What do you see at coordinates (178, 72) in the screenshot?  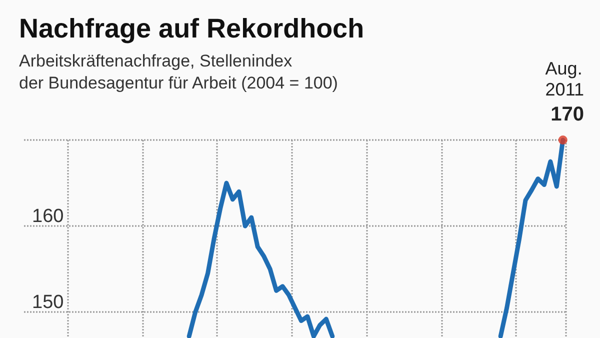 I see `chart-subtitle: Arbeitskräftenachfrage, Stellenindex der Bundesagentur für Arbeit (2004 = 100)` at bounding box center [178, 72].